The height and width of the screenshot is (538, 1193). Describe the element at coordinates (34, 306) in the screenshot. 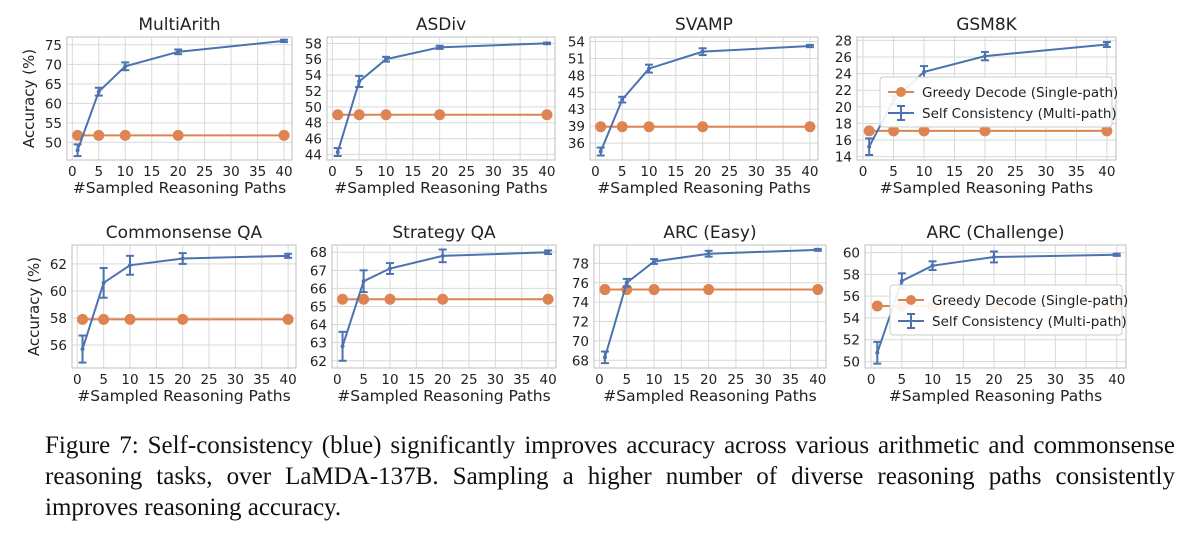

I see `y-axis-label: Accuracy (%)` at that location.